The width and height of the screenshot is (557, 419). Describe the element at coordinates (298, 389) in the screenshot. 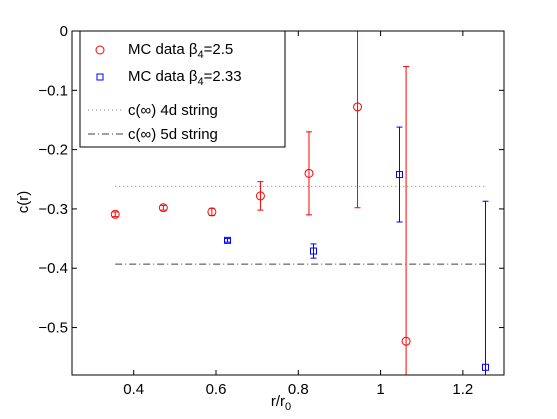

I see `x-tick-label: 0.8` at that location.